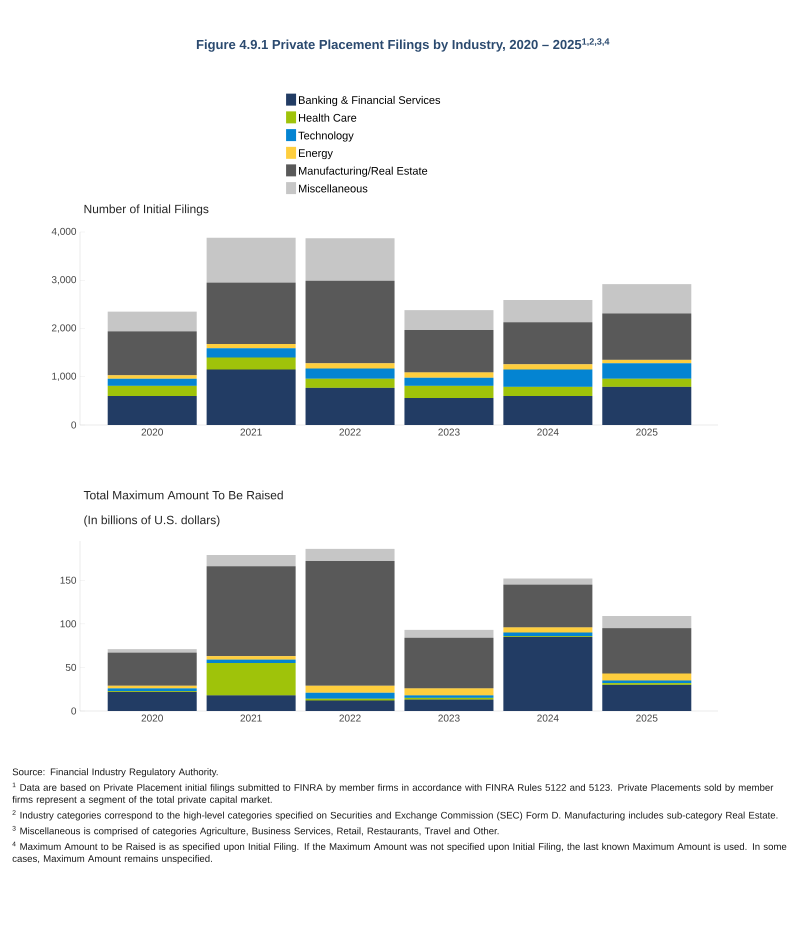 Image resolution: width=807 pixels, height=937 pixels. Describe the element at coordinates (333, 188) in the screenshot. I see `legend-label: Miscellaneous` at that location.